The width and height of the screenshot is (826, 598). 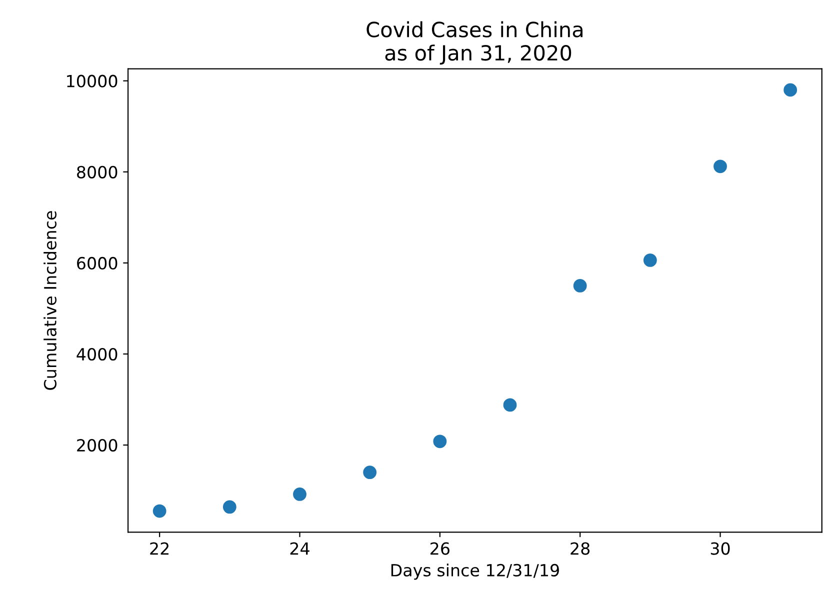 What do you see at coordinates (97, 172) in the screenshot?
I see `y-tick-label: 8000` at bounding box center [97, 172].